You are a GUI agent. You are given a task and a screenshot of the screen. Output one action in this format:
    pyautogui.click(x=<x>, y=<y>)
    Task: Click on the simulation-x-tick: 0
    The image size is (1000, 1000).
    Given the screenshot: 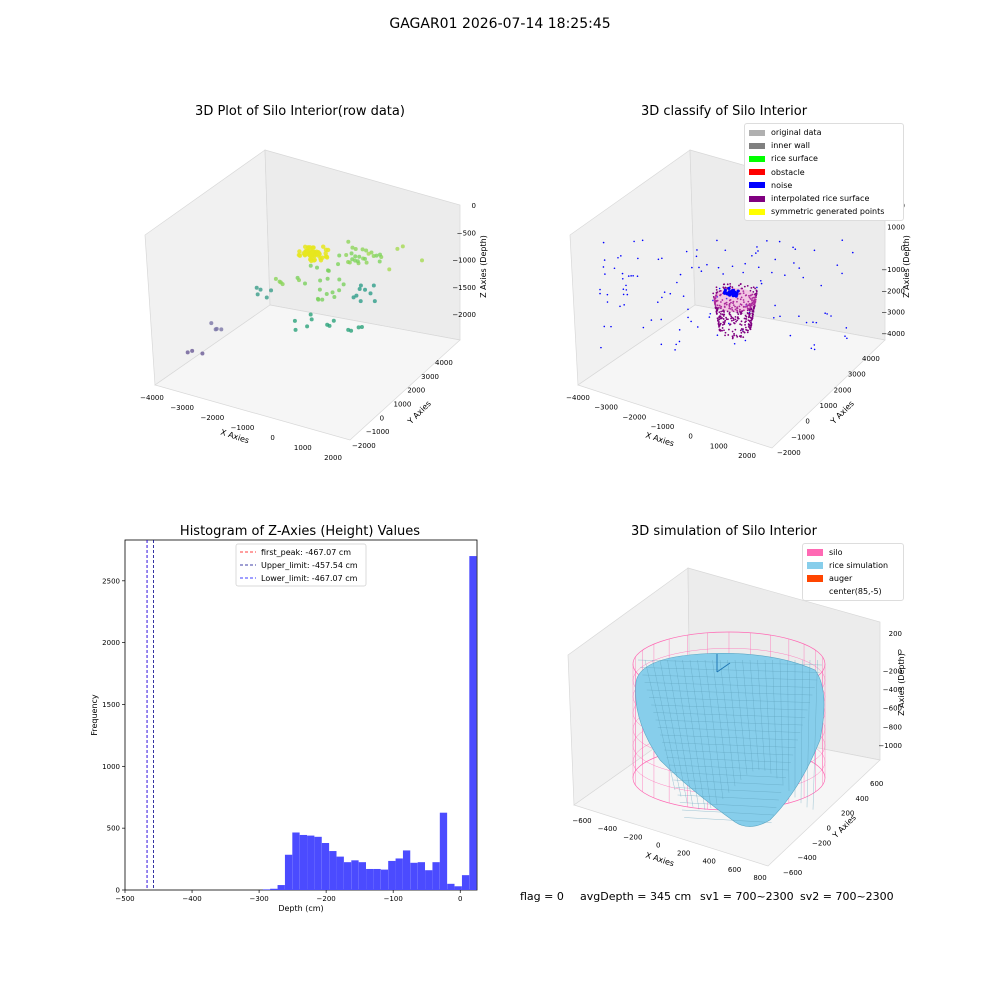 What is the action you would take?
    pyautogui.click(x=658, y=845)
    